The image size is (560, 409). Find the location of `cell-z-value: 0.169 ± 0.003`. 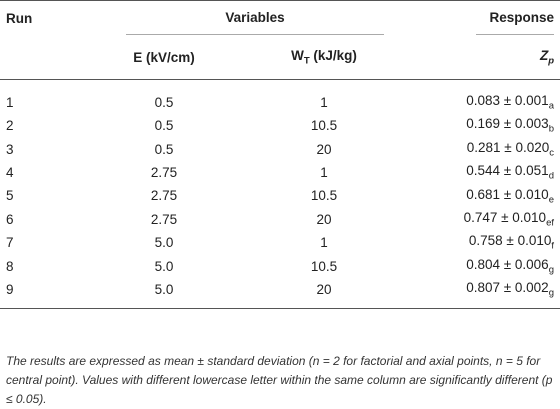

cell-z-value: 0.169 ± 0.003 is located at coordinates (507, 124).